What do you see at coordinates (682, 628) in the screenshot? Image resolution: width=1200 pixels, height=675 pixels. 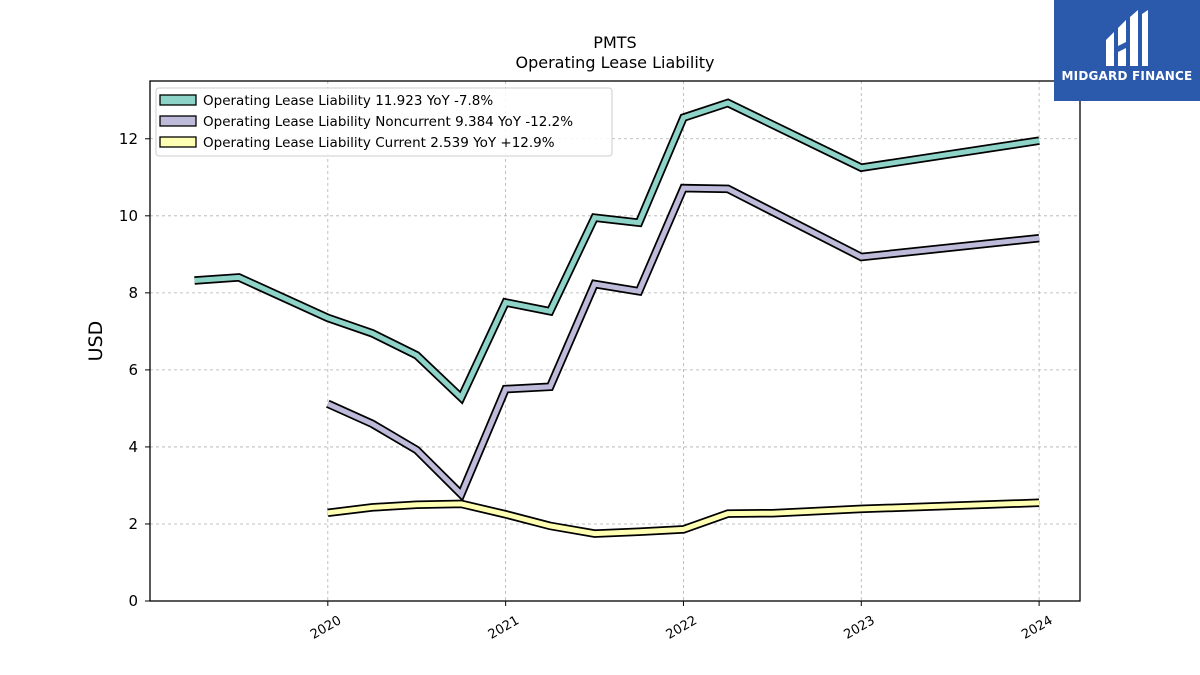 I see `x-tick-label: 2022` at bounding box center [682, 628].